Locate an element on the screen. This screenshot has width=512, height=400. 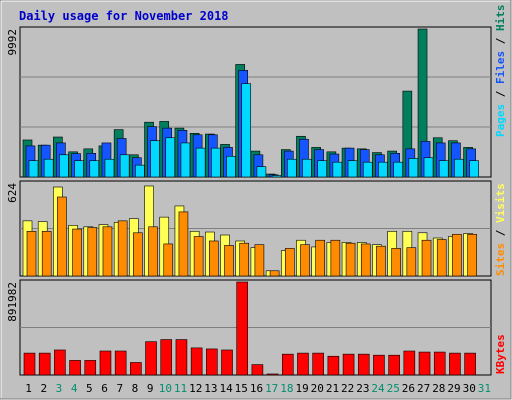
xtick-label: 16 is located at coordinates (256, 388).